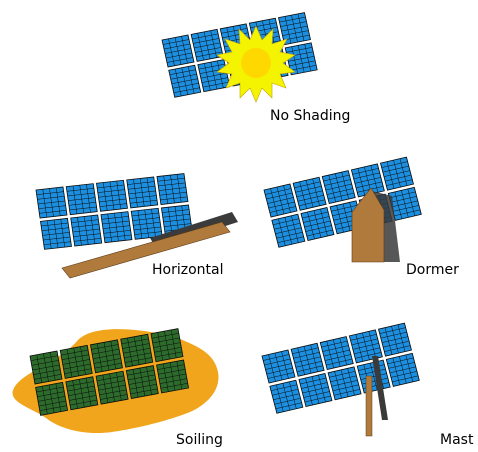 The height and width of the screenshot is (452, 478). I want to click on label-dormer: Dormer, so click(432, 270).